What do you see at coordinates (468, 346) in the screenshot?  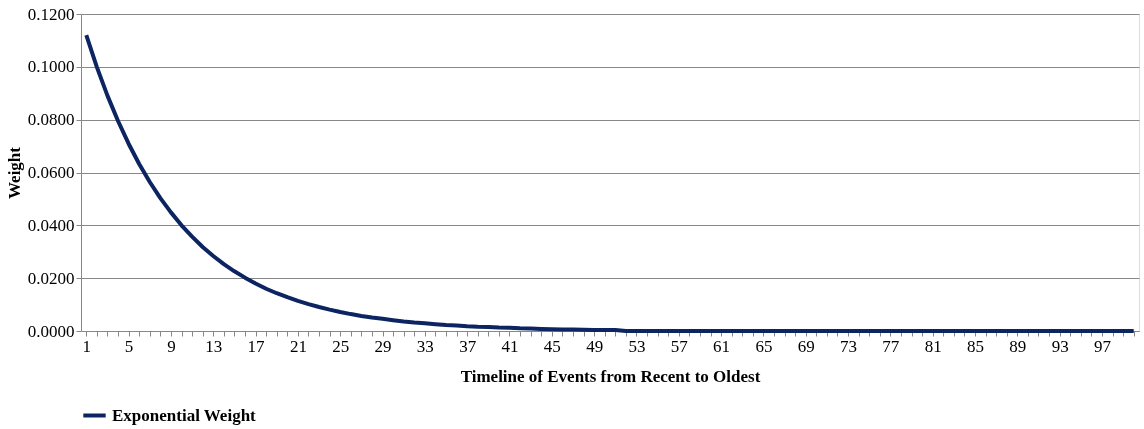 I see `x-tick-label: 37` at bounding box center [468, 346].